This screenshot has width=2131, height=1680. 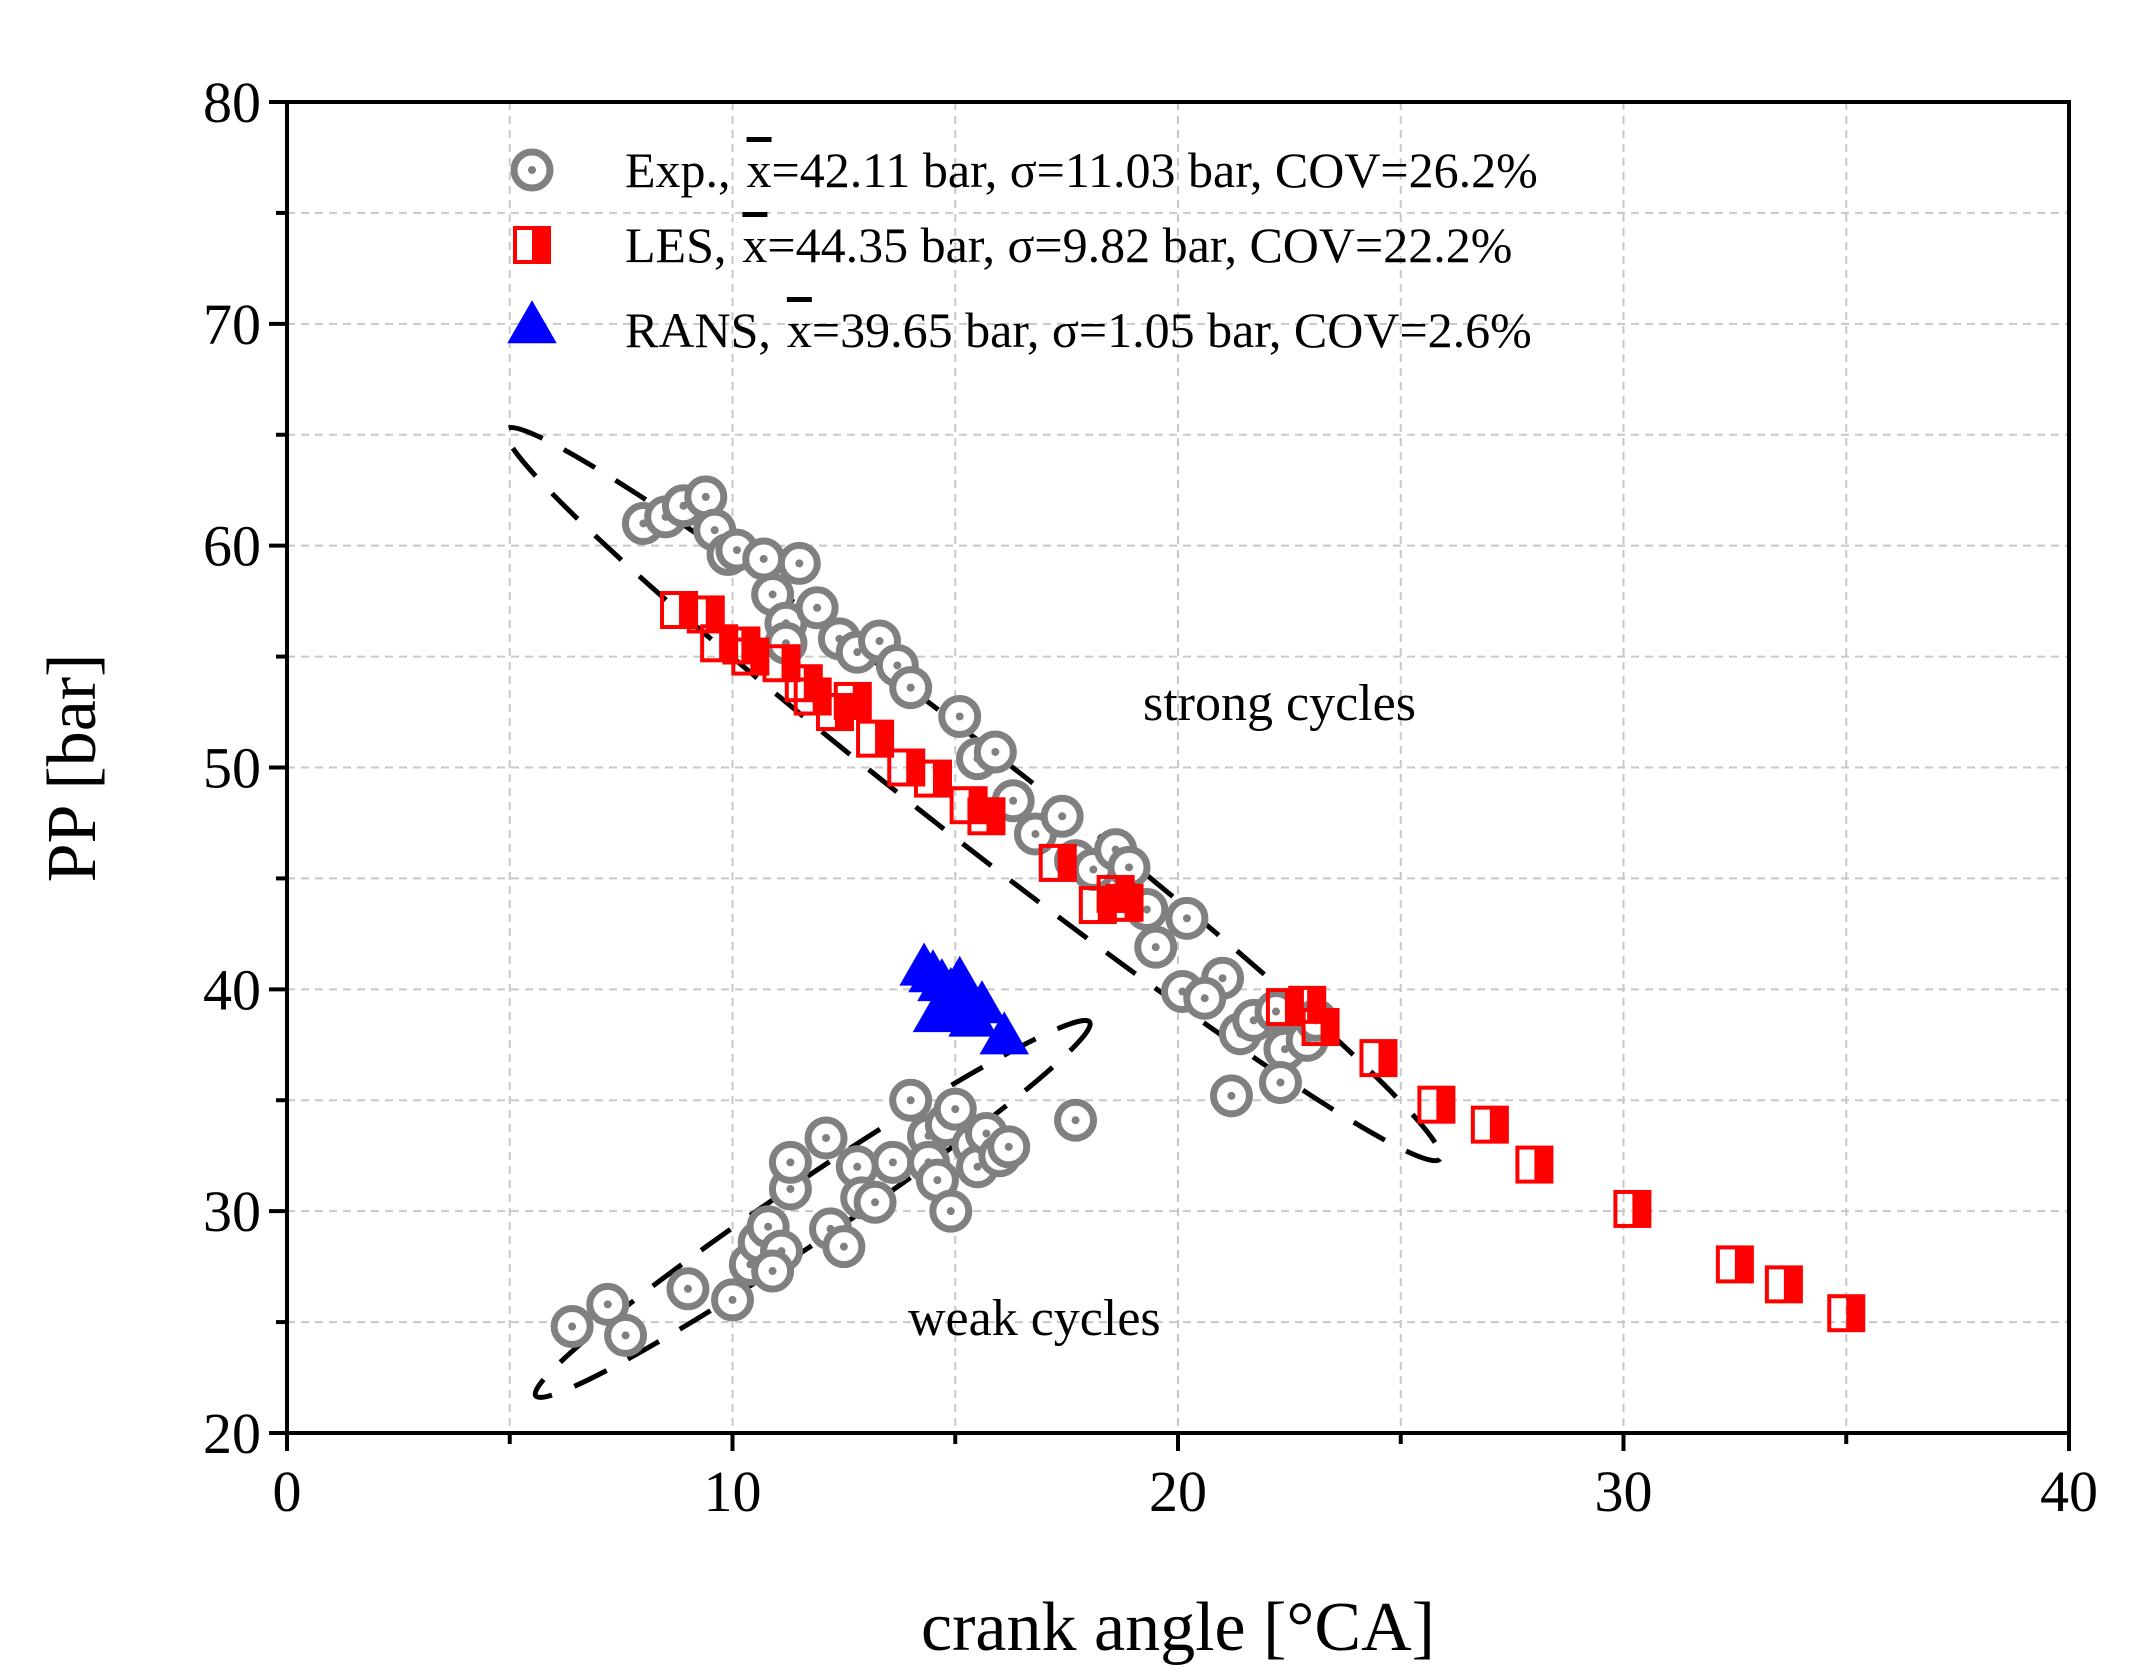 What do you see at coordinates (1012, 245) in the screenshot?
I see `legend-entry-les: LES, x=44.35 bar, σ=9.82 bar, COV=22.2%` at bounding box center [1012, 245].